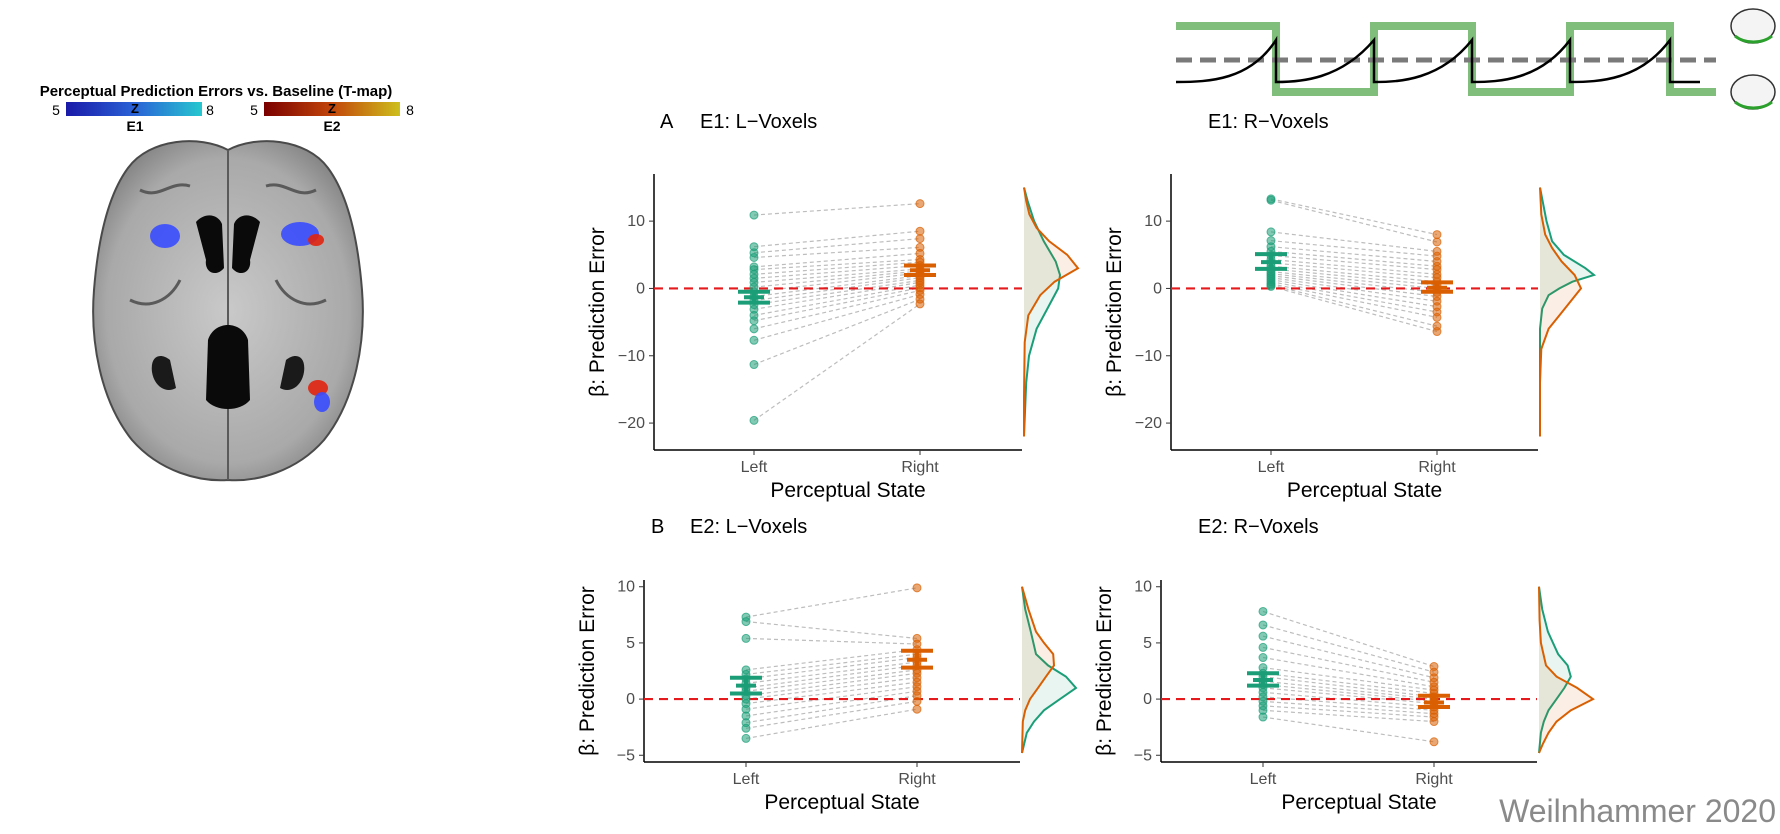 The height and width of the screenshot is (834, 1780). I want to click on frontal-sulcus-left, so click(165, 189).